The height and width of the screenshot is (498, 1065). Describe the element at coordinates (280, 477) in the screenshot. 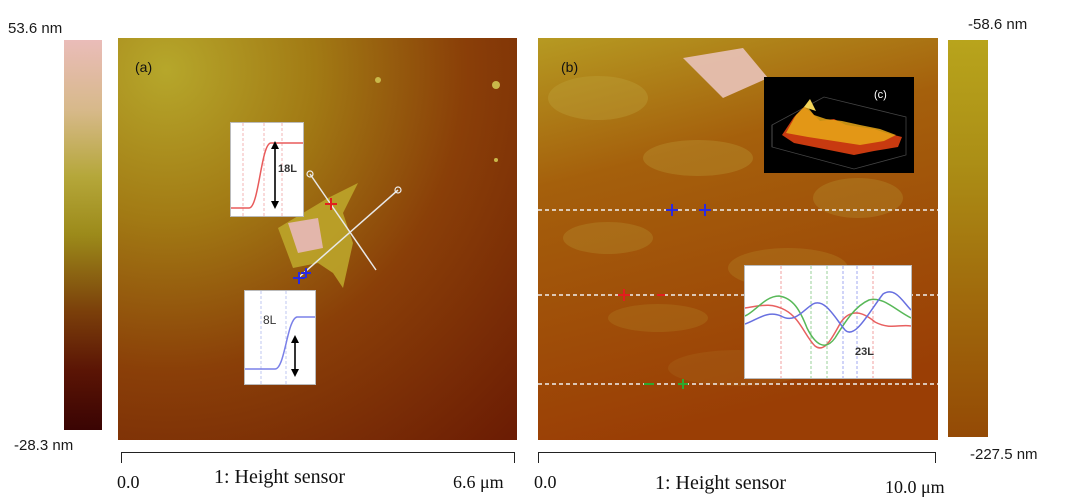

I see `panel-a-axis-title: 1: Height sensor` at that location.